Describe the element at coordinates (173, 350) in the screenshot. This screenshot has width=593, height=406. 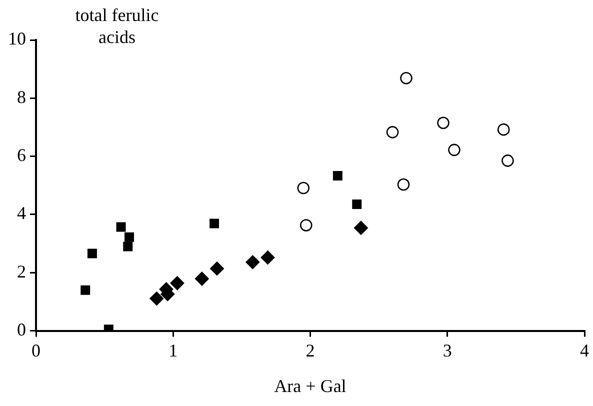
I see `x-tick-label: 1` at that location.